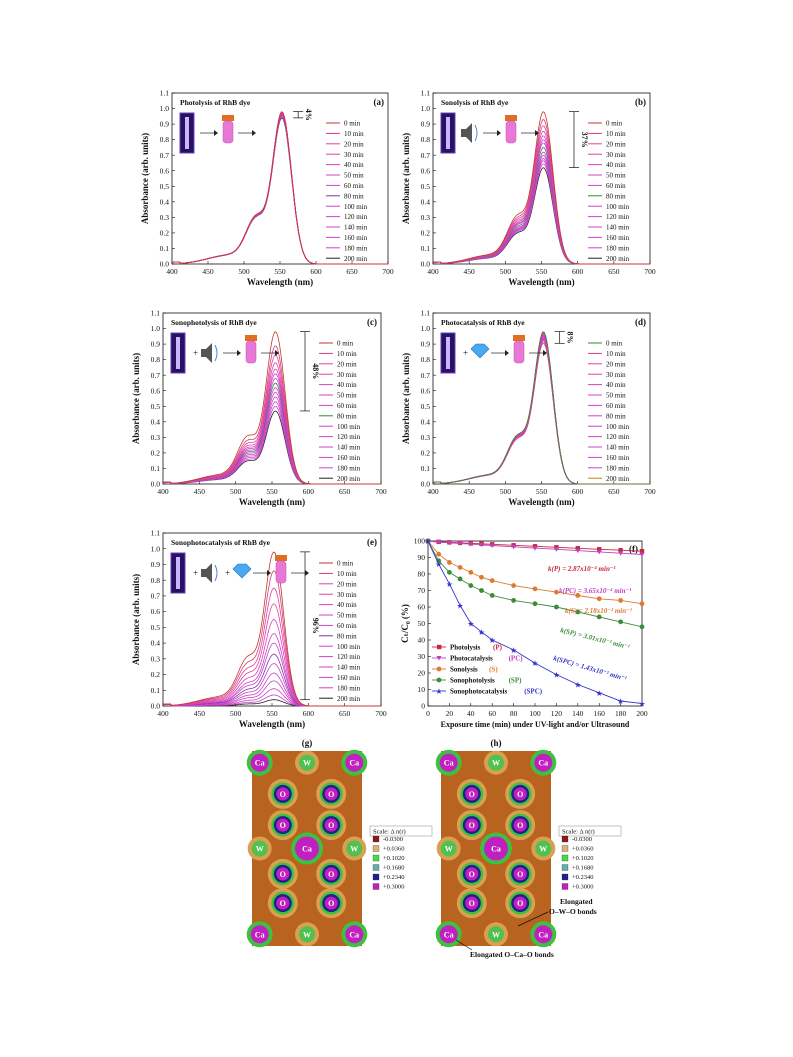 This screenshot has width=793, height=1057. I want to click on x-tick-label: 140, so click(578, 713).